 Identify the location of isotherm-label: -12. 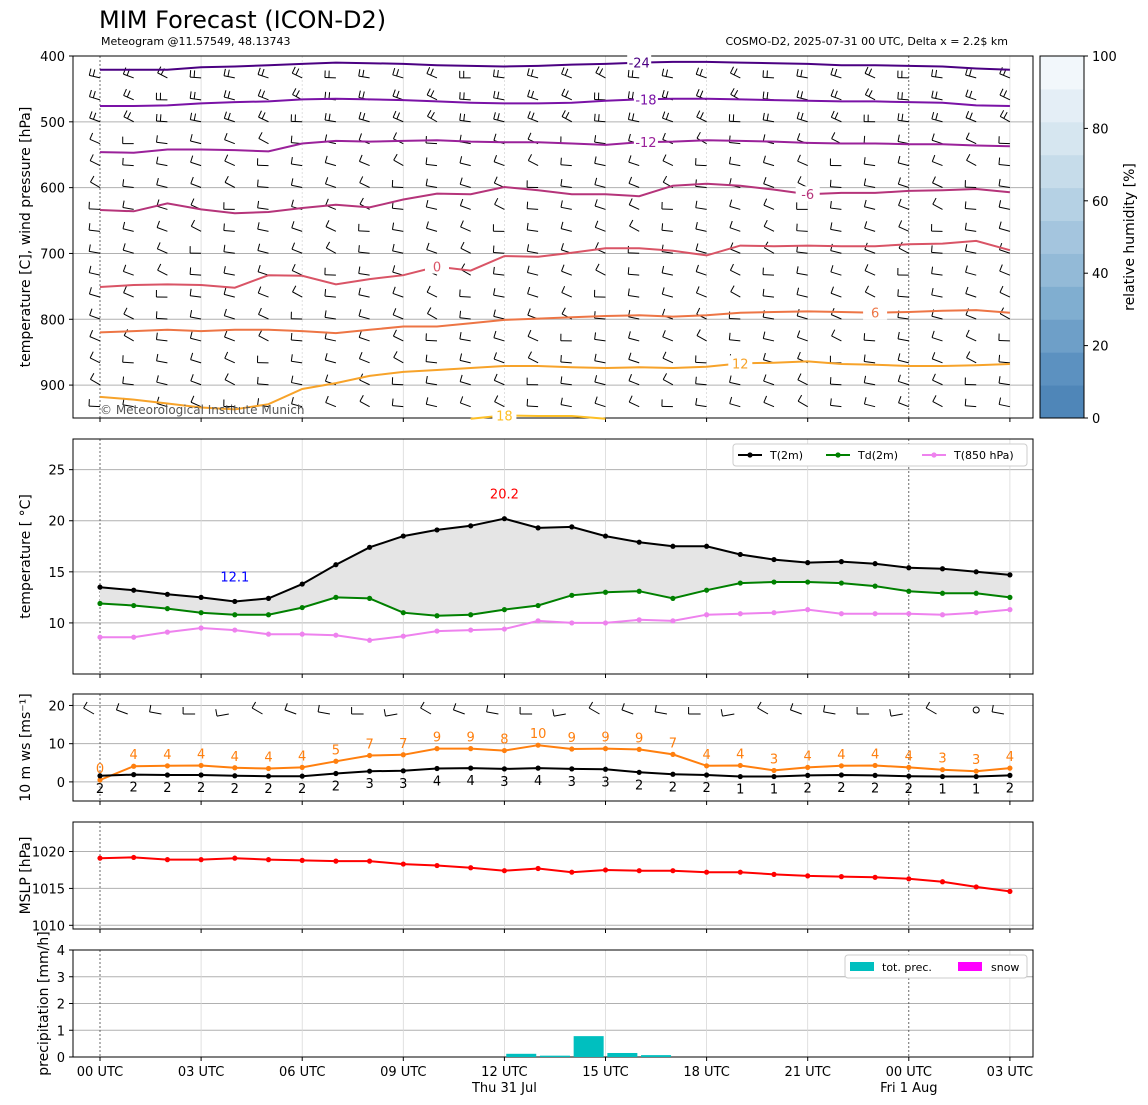
(645, 143).